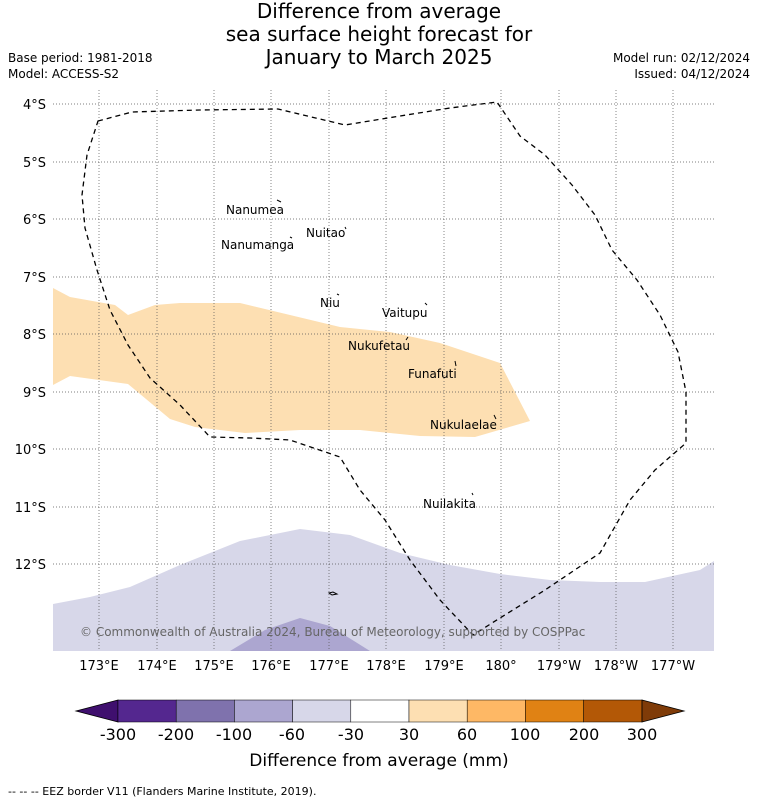 The width and height of the screenshot is (758, 804). I want to click on lat-label-4s: 4°S, so click(34, 105).